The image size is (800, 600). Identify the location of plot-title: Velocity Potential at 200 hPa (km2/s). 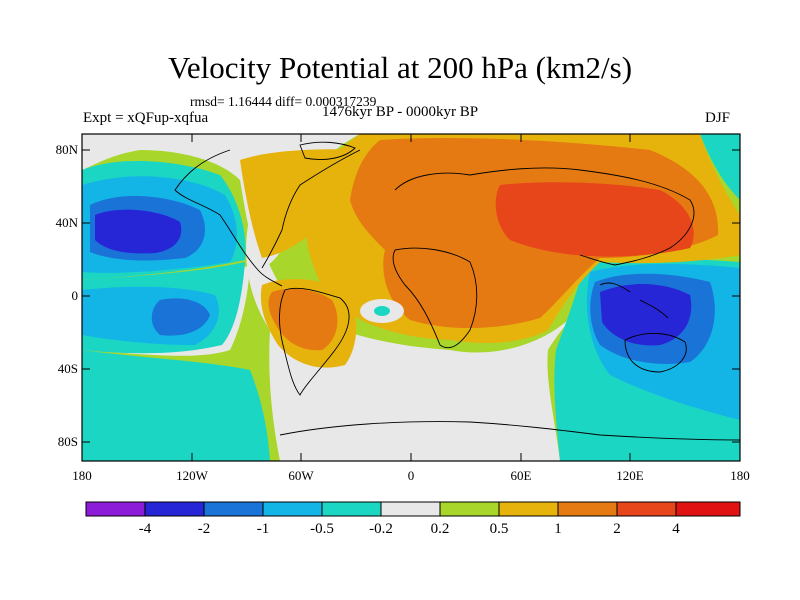
(400, 67).